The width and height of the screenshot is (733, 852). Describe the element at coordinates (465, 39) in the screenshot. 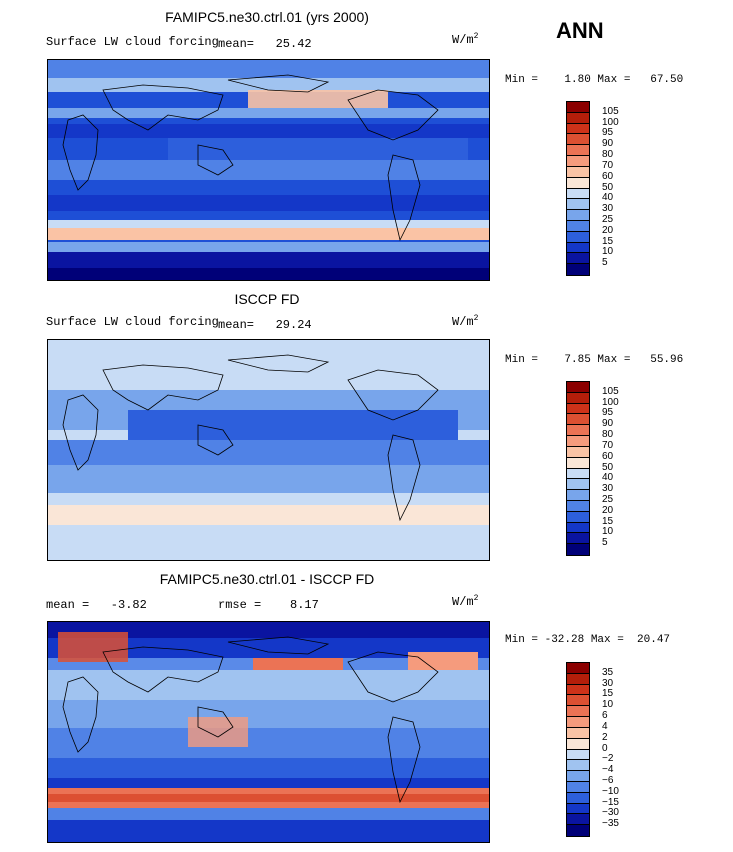

I see `panel-1-units: W/m2` at that location.